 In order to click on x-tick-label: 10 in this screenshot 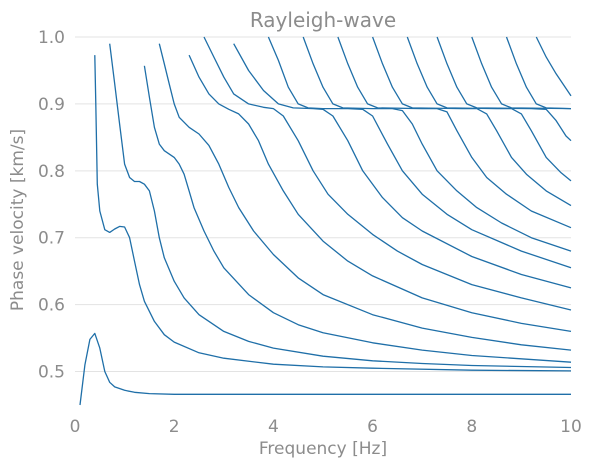, I will do `click(571, 427)`.